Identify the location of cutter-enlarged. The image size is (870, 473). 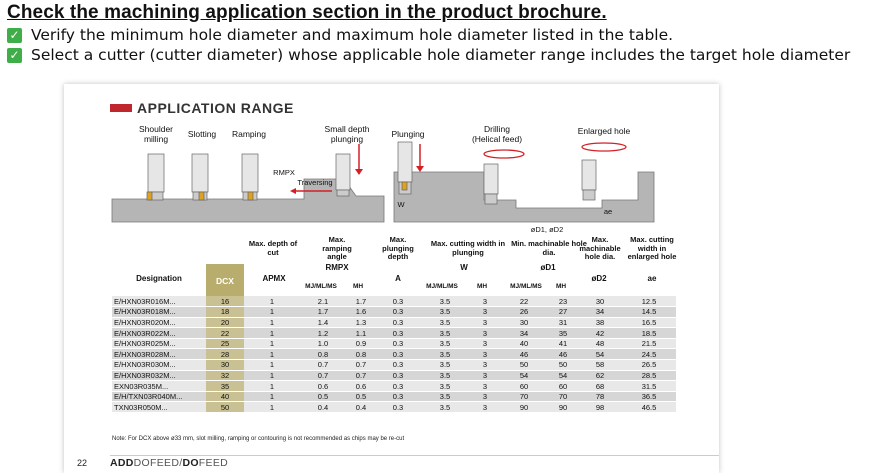
(589, 180).